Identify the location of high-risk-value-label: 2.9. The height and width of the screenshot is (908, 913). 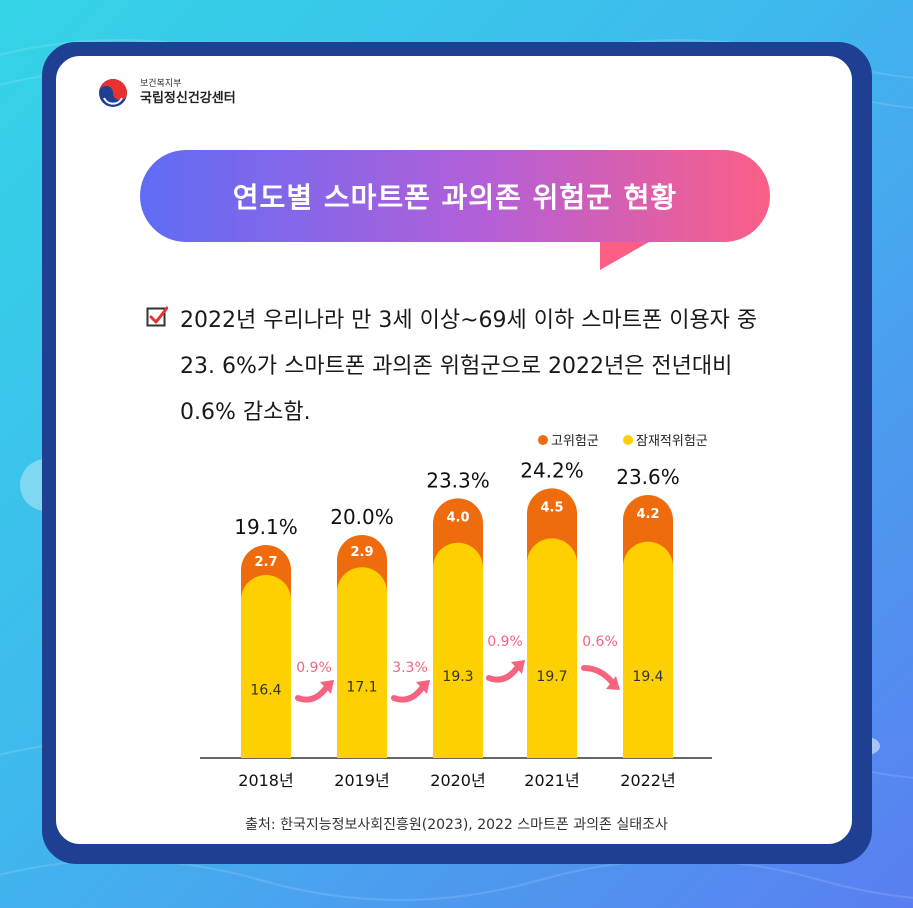
(361, 552).